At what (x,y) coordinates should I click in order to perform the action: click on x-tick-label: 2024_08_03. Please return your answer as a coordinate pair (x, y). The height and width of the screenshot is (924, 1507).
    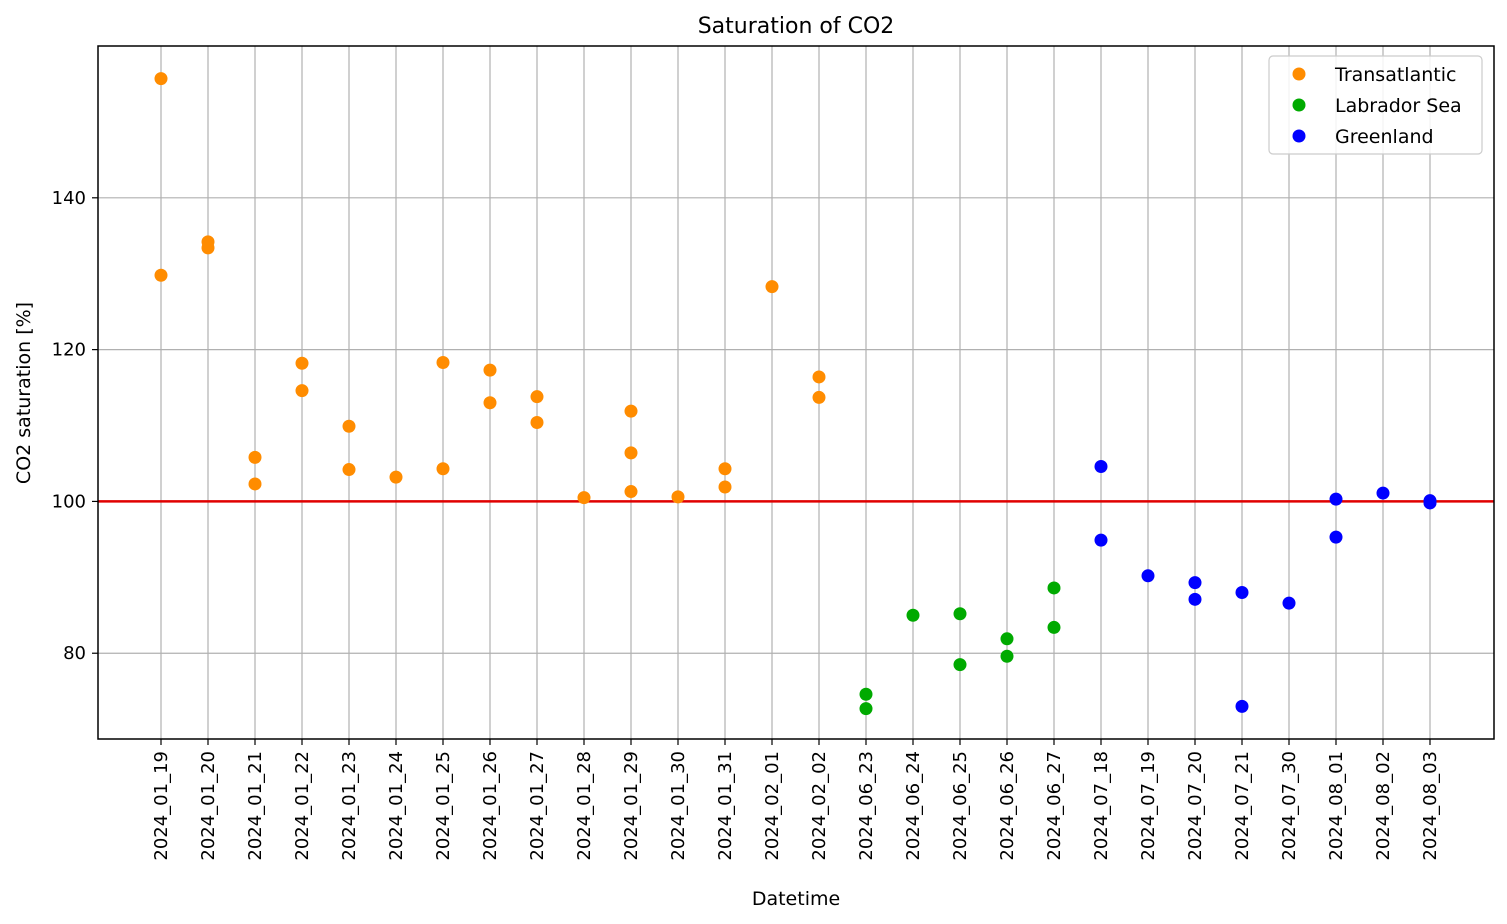
    Looking at the image, I should click on (1430, 806).